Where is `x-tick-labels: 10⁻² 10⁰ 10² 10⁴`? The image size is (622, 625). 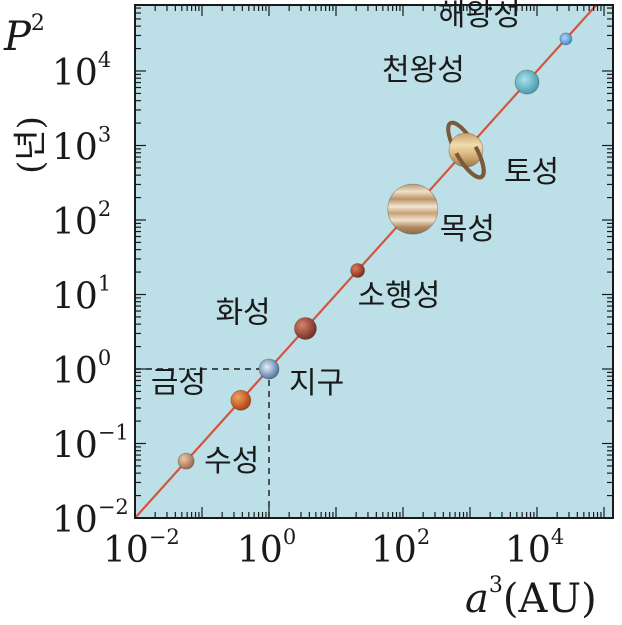 x-tick-labels: 10⁻² 10⁰ 10² 10⁴ is located at coordinates (333, 548).